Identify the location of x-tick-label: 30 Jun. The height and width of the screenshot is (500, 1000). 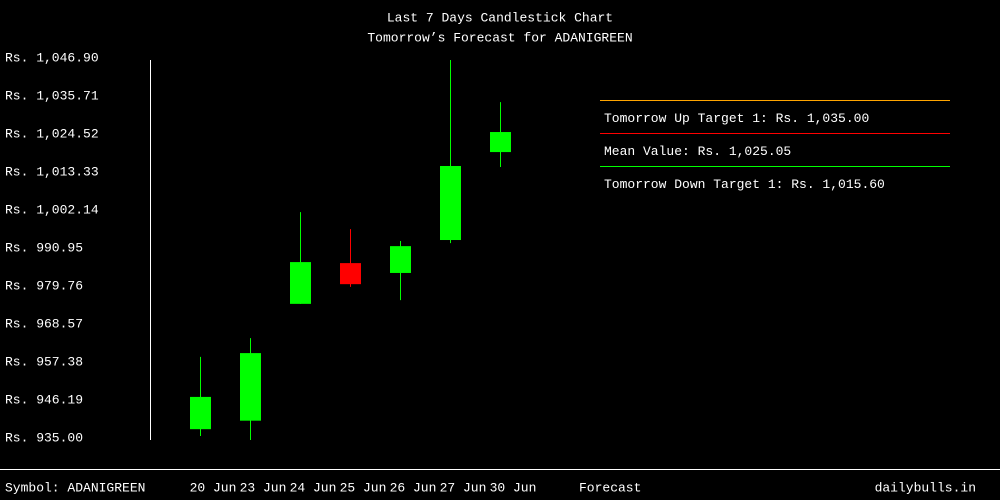
(513, 487).